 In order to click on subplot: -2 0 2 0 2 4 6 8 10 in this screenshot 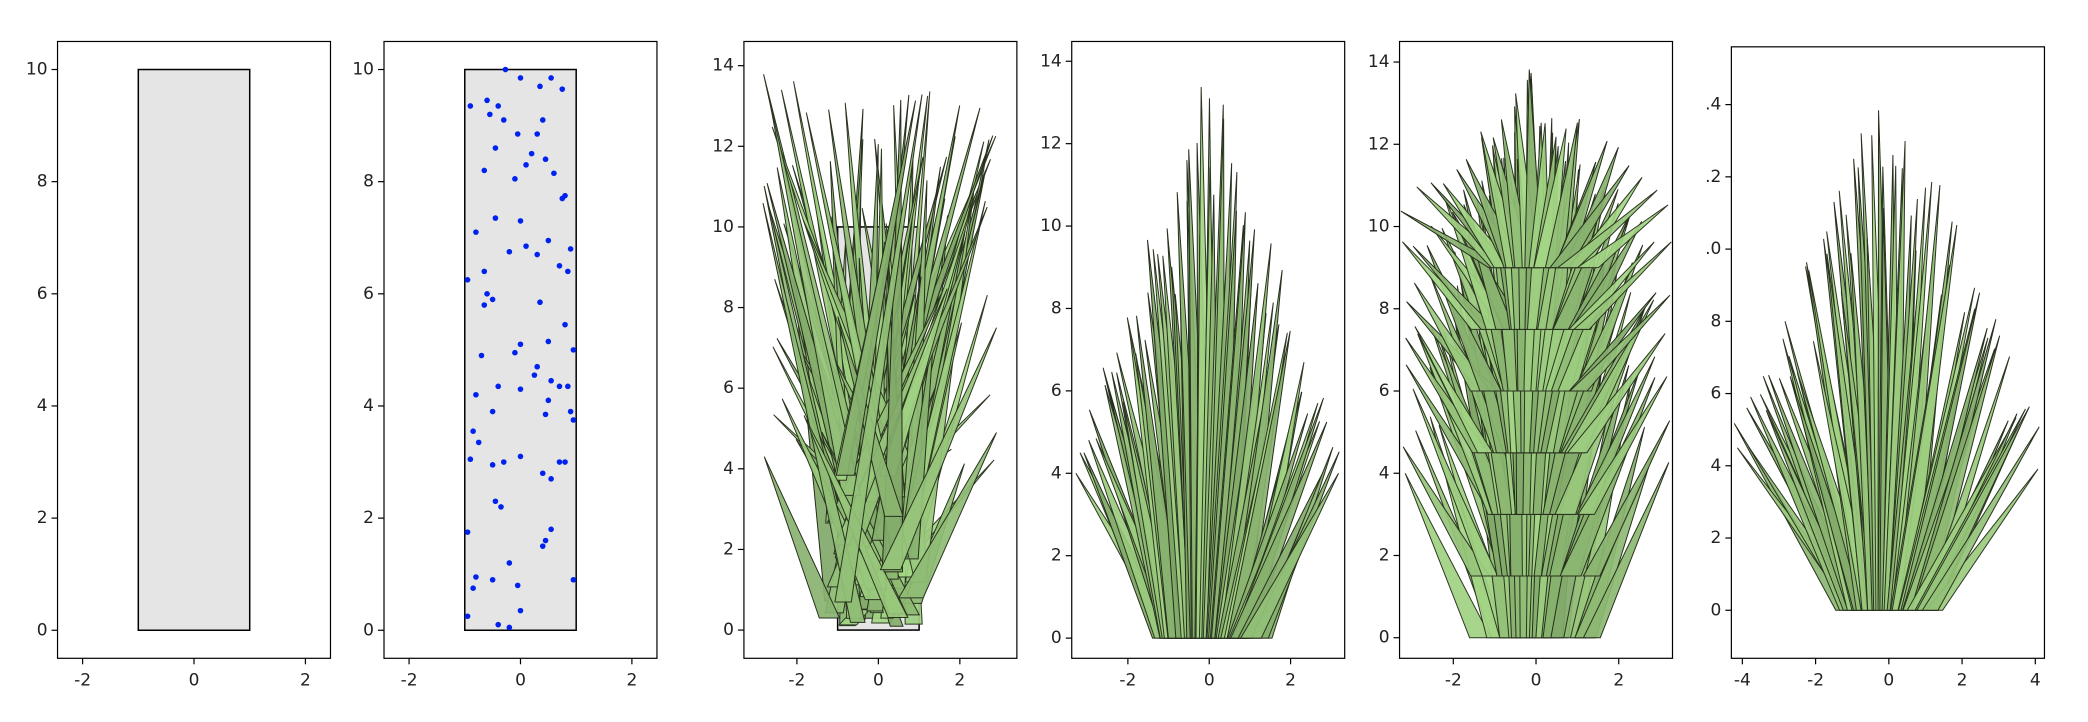, I will do `click(505, 365)`.